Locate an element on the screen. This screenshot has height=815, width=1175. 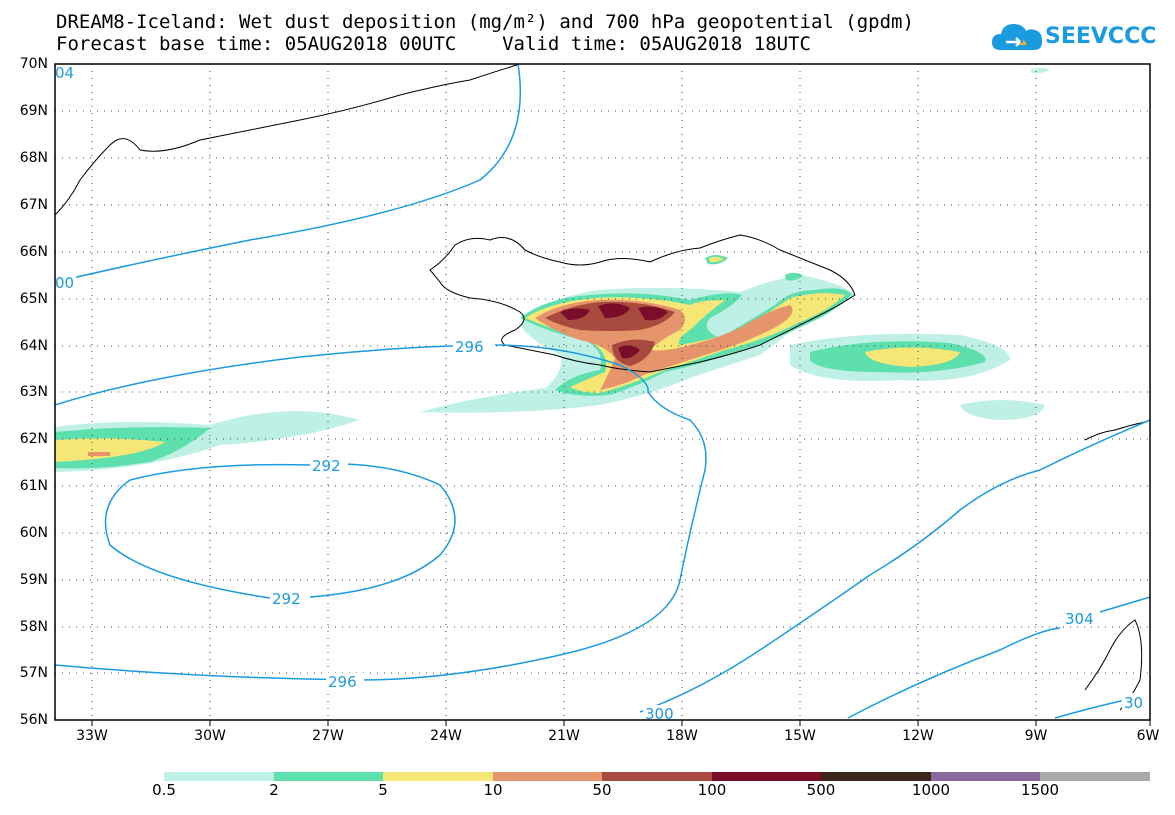
lon-label: 15W is located at coordinates (800, 736).